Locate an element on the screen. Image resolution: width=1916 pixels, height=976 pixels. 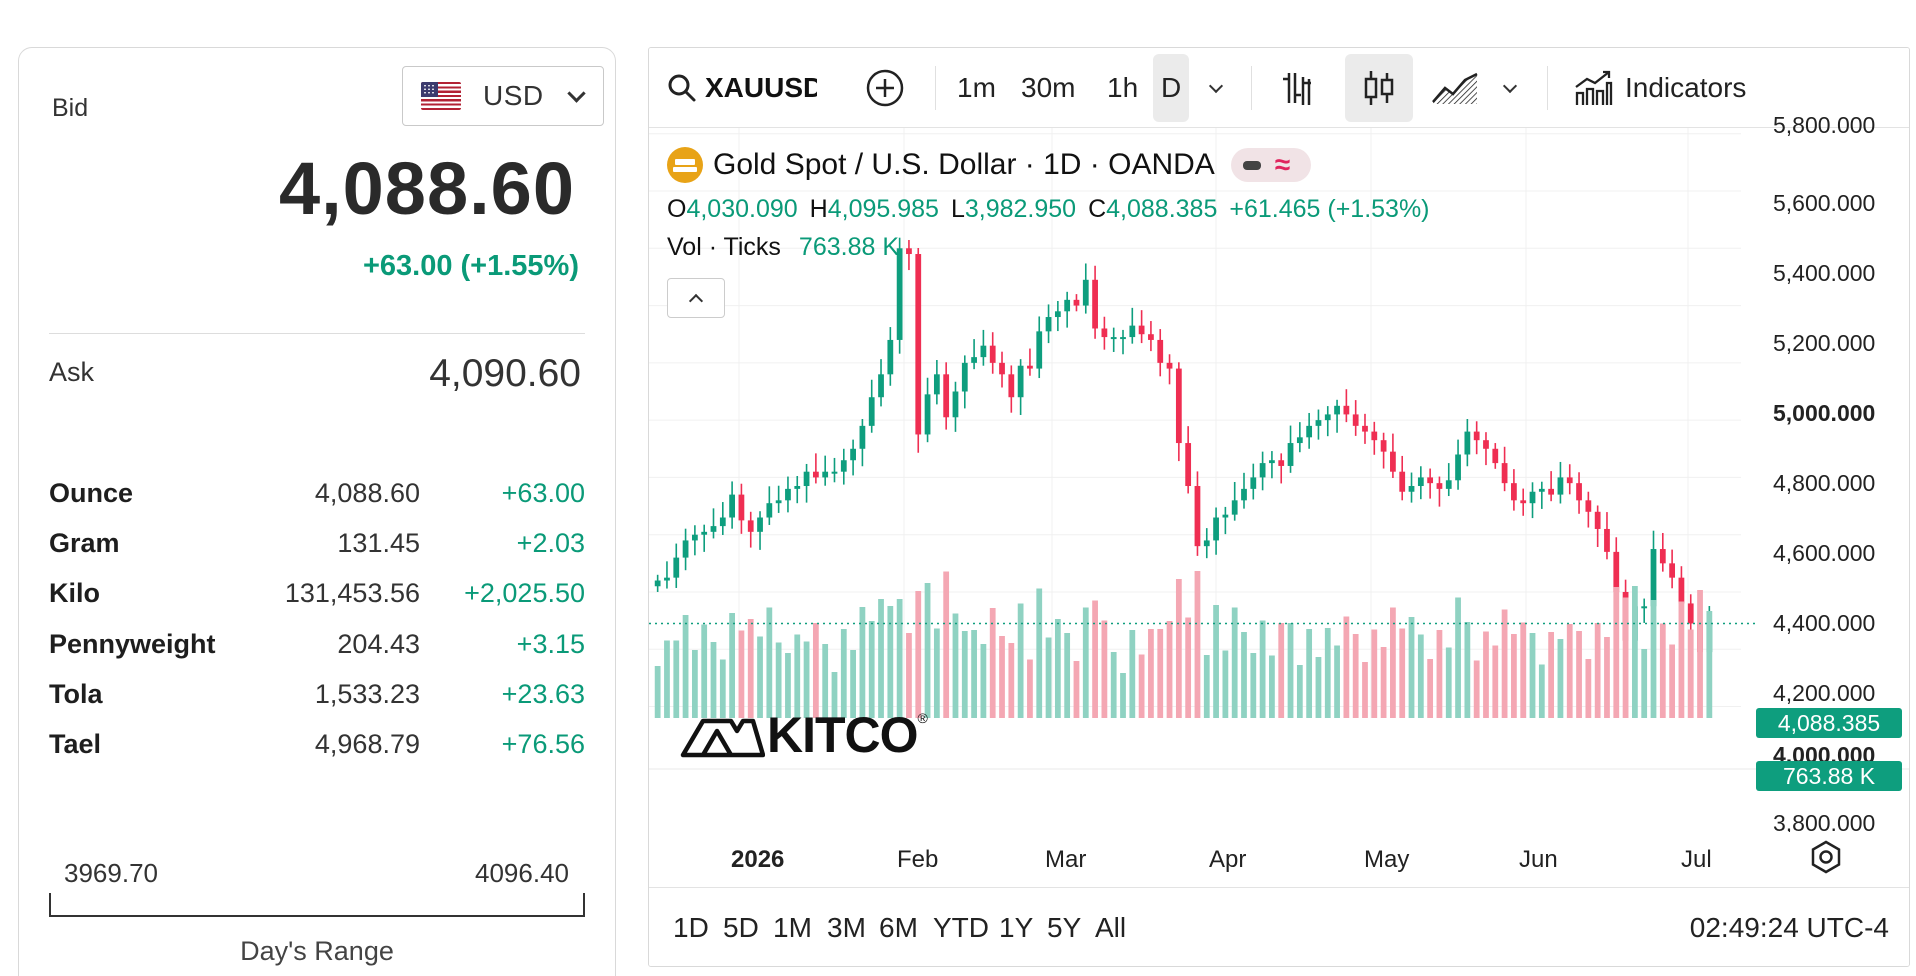
active-chart-type-highlight is located at coordinates (1379, 88).